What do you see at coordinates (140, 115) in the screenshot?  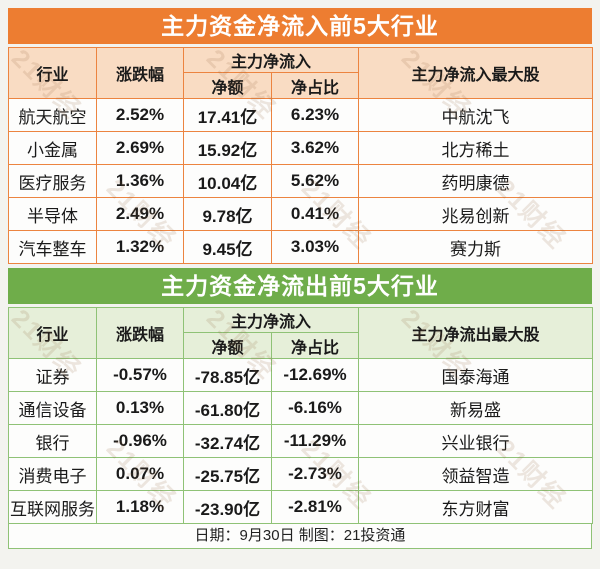 I see `change-cell: 2.52%` at bounding box center [140, 115].